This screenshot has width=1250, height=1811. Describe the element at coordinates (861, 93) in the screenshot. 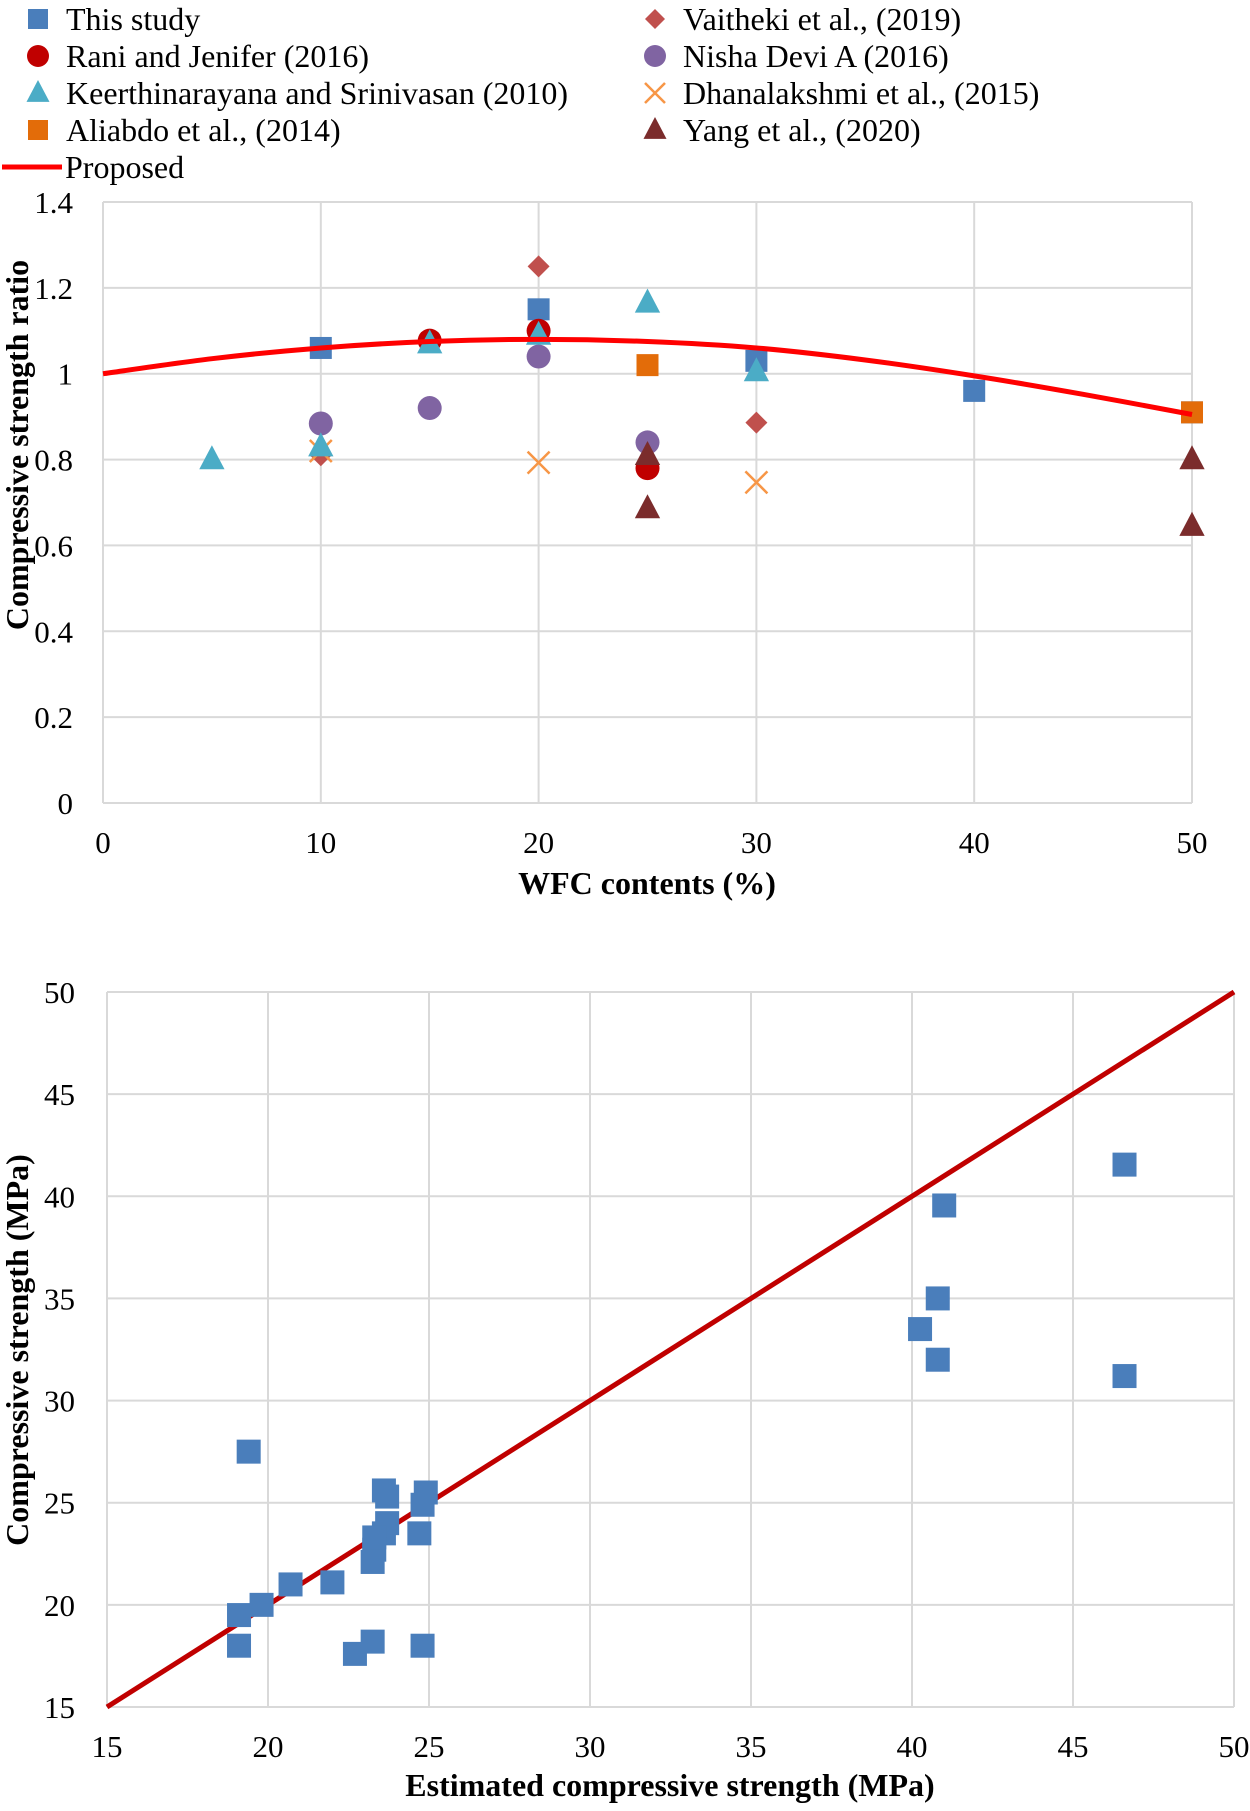

I see `legend-label: Dhanalakshmi et al., (2015)` at that location.